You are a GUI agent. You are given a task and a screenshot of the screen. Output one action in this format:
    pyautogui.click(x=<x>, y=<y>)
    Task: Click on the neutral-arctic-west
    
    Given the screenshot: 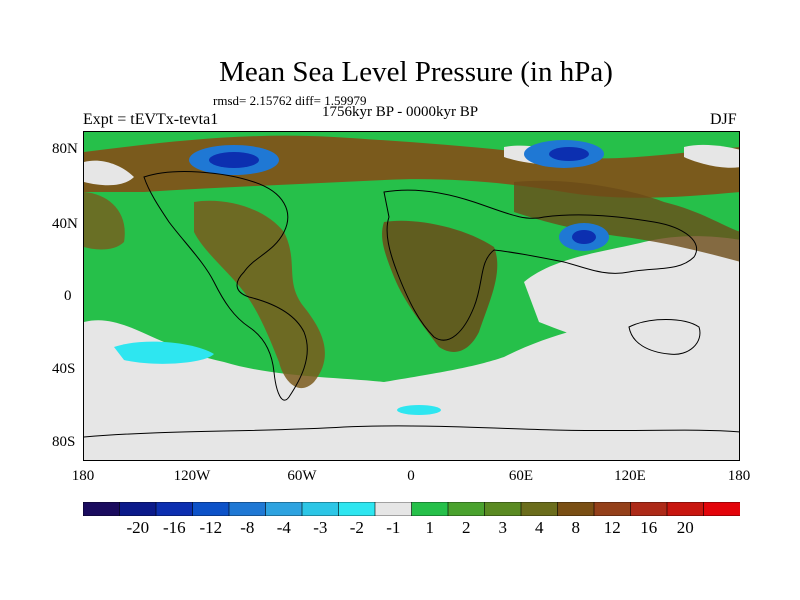 What is the action you would take?
    pyautogui.click(x=109, y=173)
    